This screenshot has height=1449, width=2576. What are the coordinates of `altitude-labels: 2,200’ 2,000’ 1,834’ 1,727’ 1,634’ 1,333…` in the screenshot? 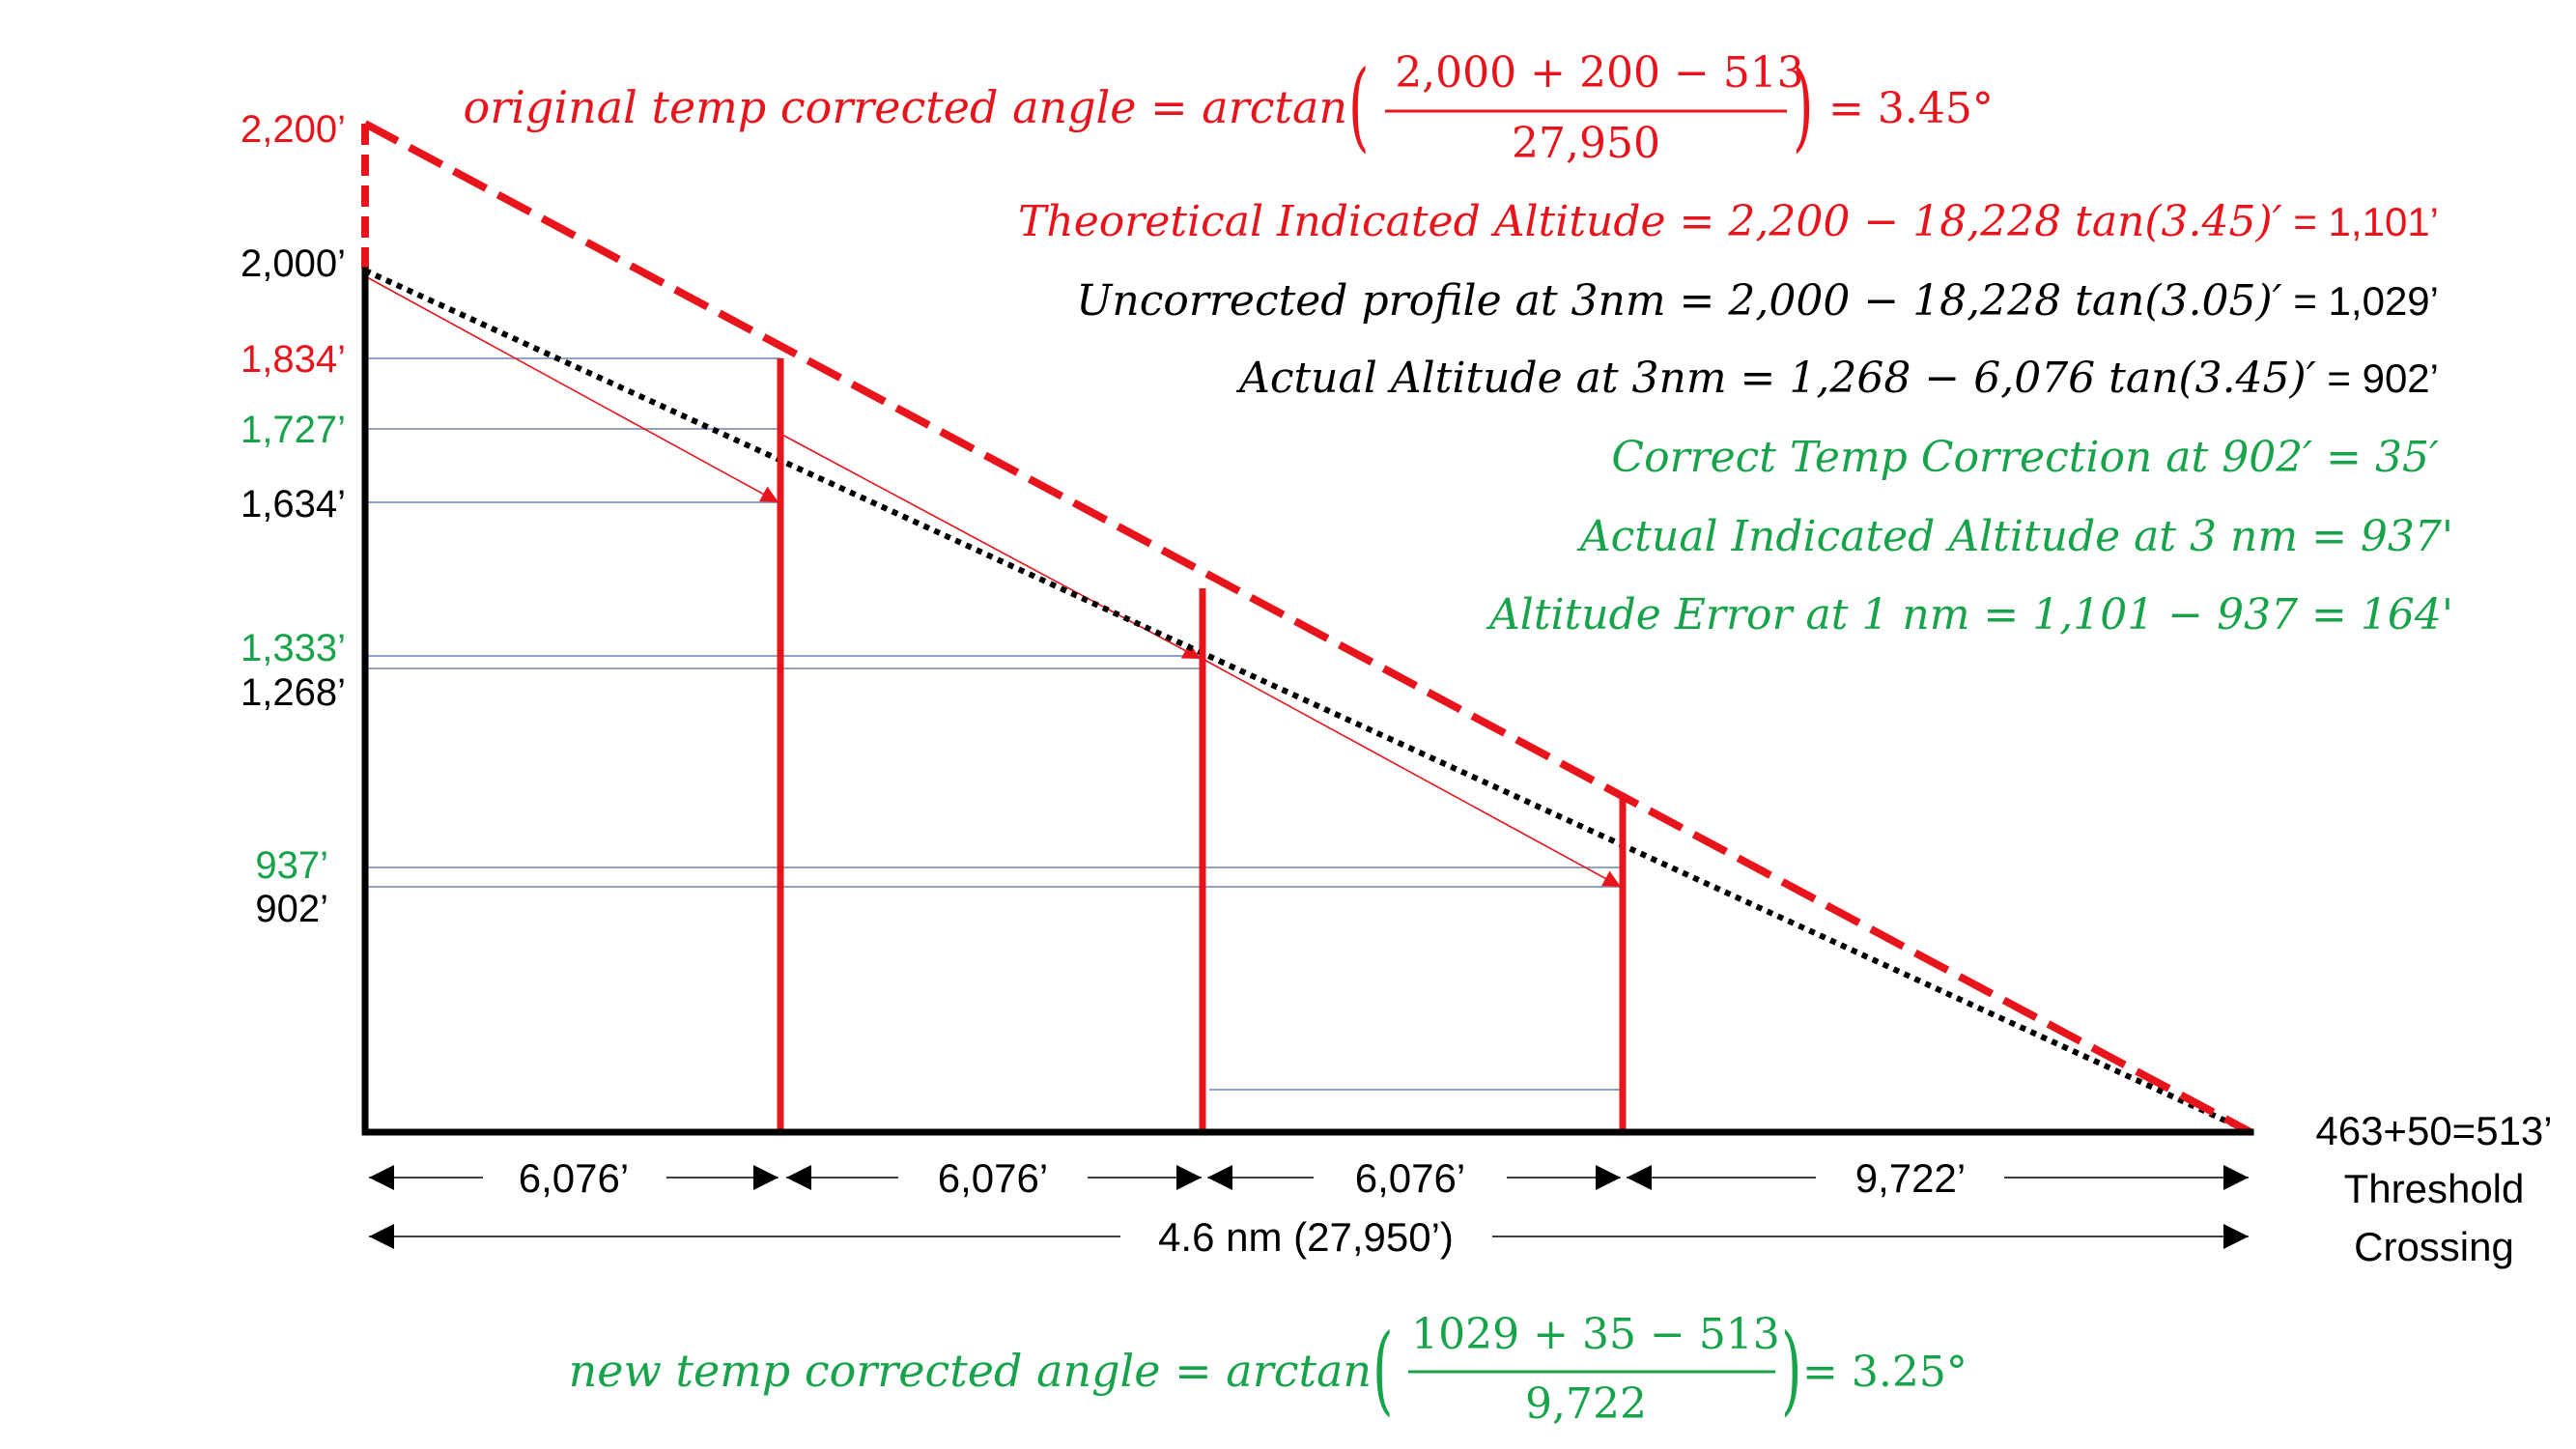 It's located at (293, 519).